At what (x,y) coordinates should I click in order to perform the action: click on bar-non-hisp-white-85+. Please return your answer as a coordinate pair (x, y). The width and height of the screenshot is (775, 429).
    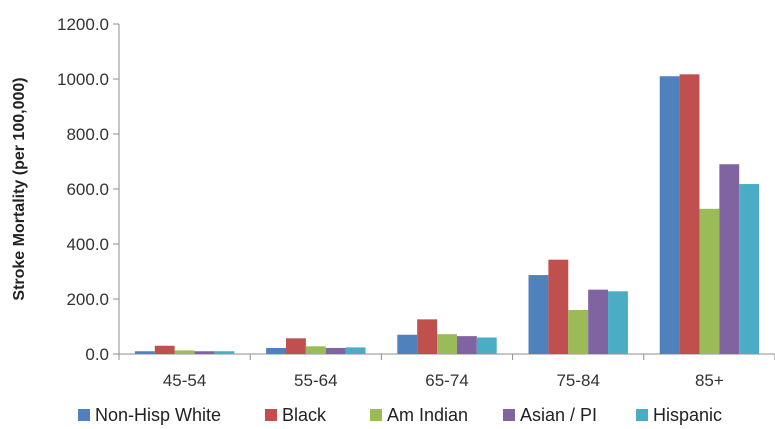
    Looking at the image, I should click on (669, 215).